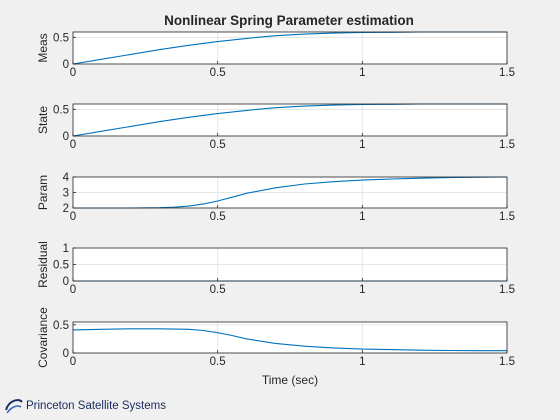 This screenshot has height=420, width=560. Describe the element at coordinates (289, 20) in the screenshot. I see `chart-title: Nonlinear Spring Parameter estimation` at that location.